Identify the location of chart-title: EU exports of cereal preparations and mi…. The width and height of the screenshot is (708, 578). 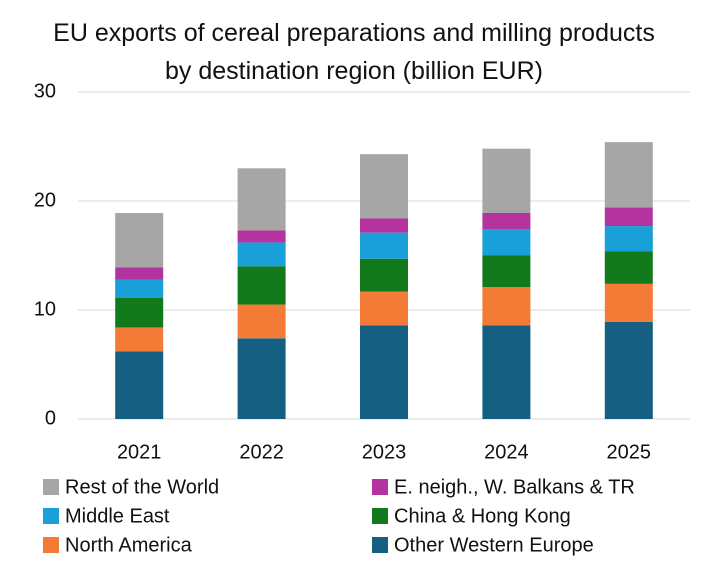
(354, 52).